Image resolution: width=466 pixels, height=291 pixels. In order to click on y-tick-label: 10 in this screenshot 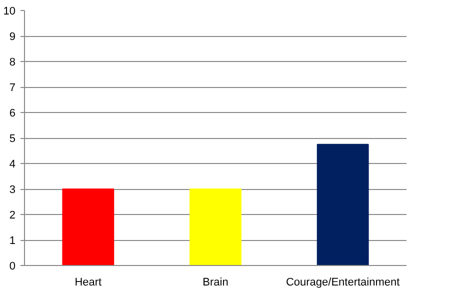, I will do `click(9, 12)`.